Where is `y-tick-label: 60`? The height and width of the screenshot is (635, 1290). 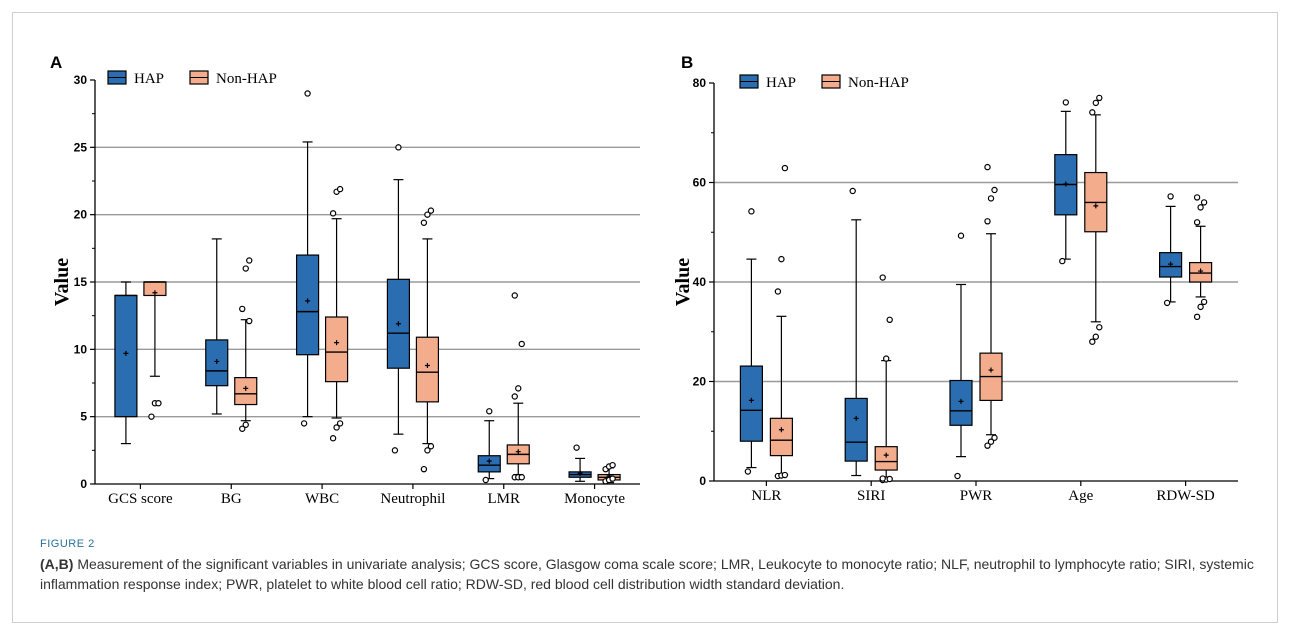 y-tick-label: 60 is located at coordinates (700, 183).